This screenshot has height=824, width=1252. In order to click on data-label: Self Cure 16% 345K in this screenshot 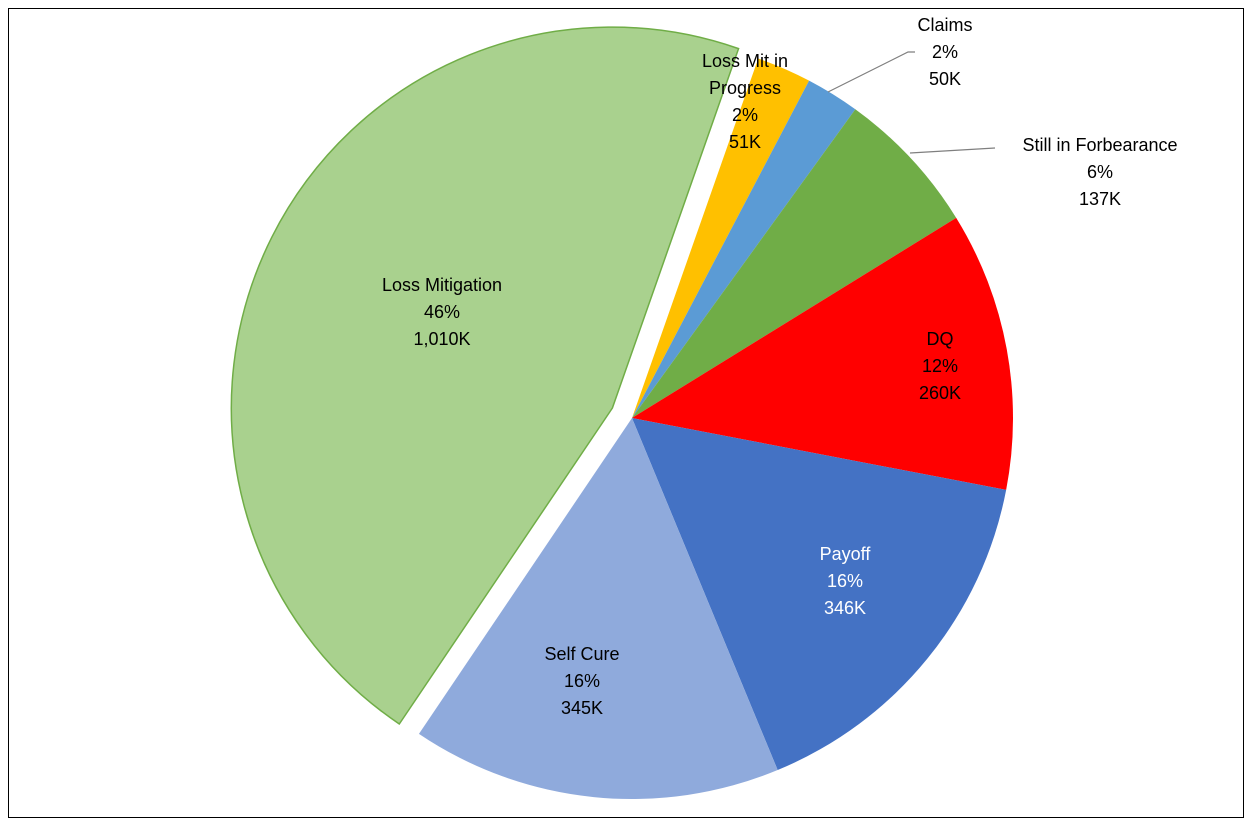, I will do `click(582, 681)`.